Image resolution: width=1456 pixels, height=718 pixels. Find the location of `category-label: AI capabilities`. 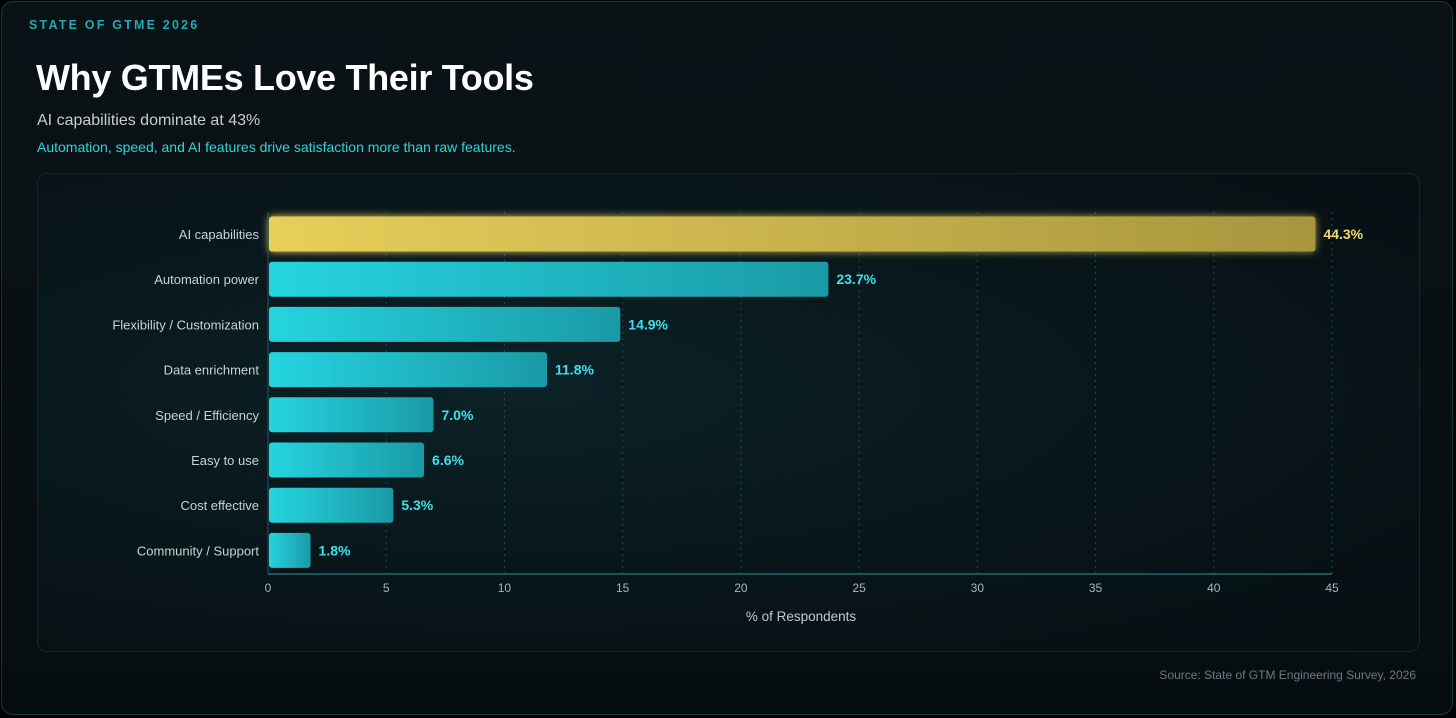

category-label: AI capabilities is located at coordinates (219, 234).